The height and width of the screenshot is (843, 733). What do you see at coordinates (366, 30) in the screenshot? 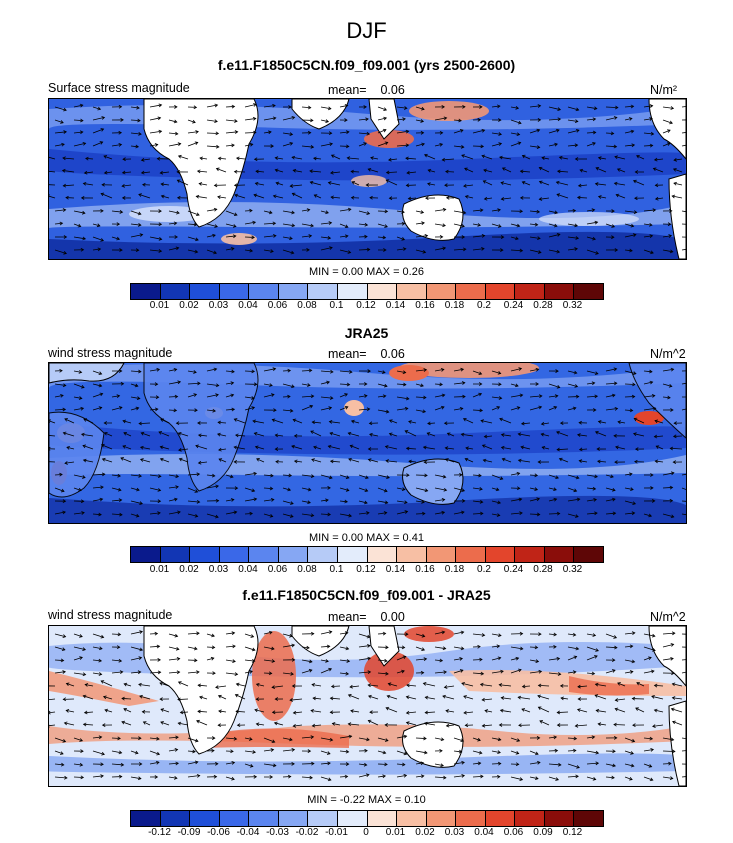
I see `figure-title: DJF` at bounding box center [366, 30].